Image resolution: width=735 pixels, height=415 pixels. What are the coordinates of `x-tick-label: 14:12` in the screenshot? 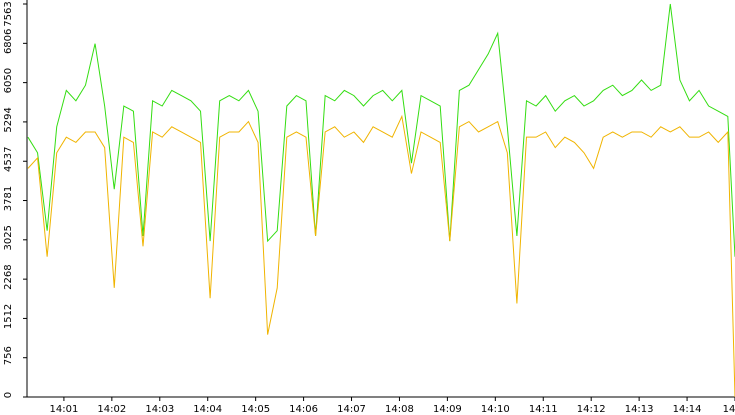 It's located at (591, 409).